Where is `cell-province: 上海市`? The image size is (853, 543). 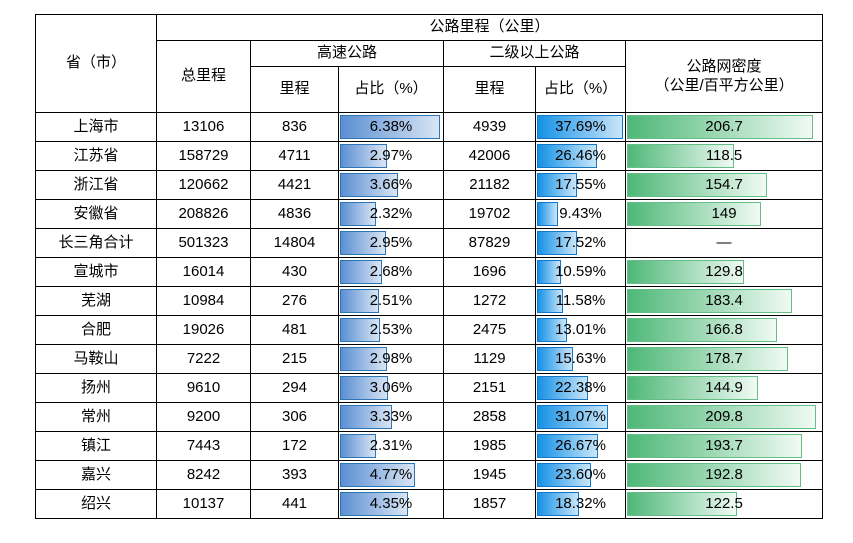
cell-province: 上海市 is located at coordinates (96, 127).